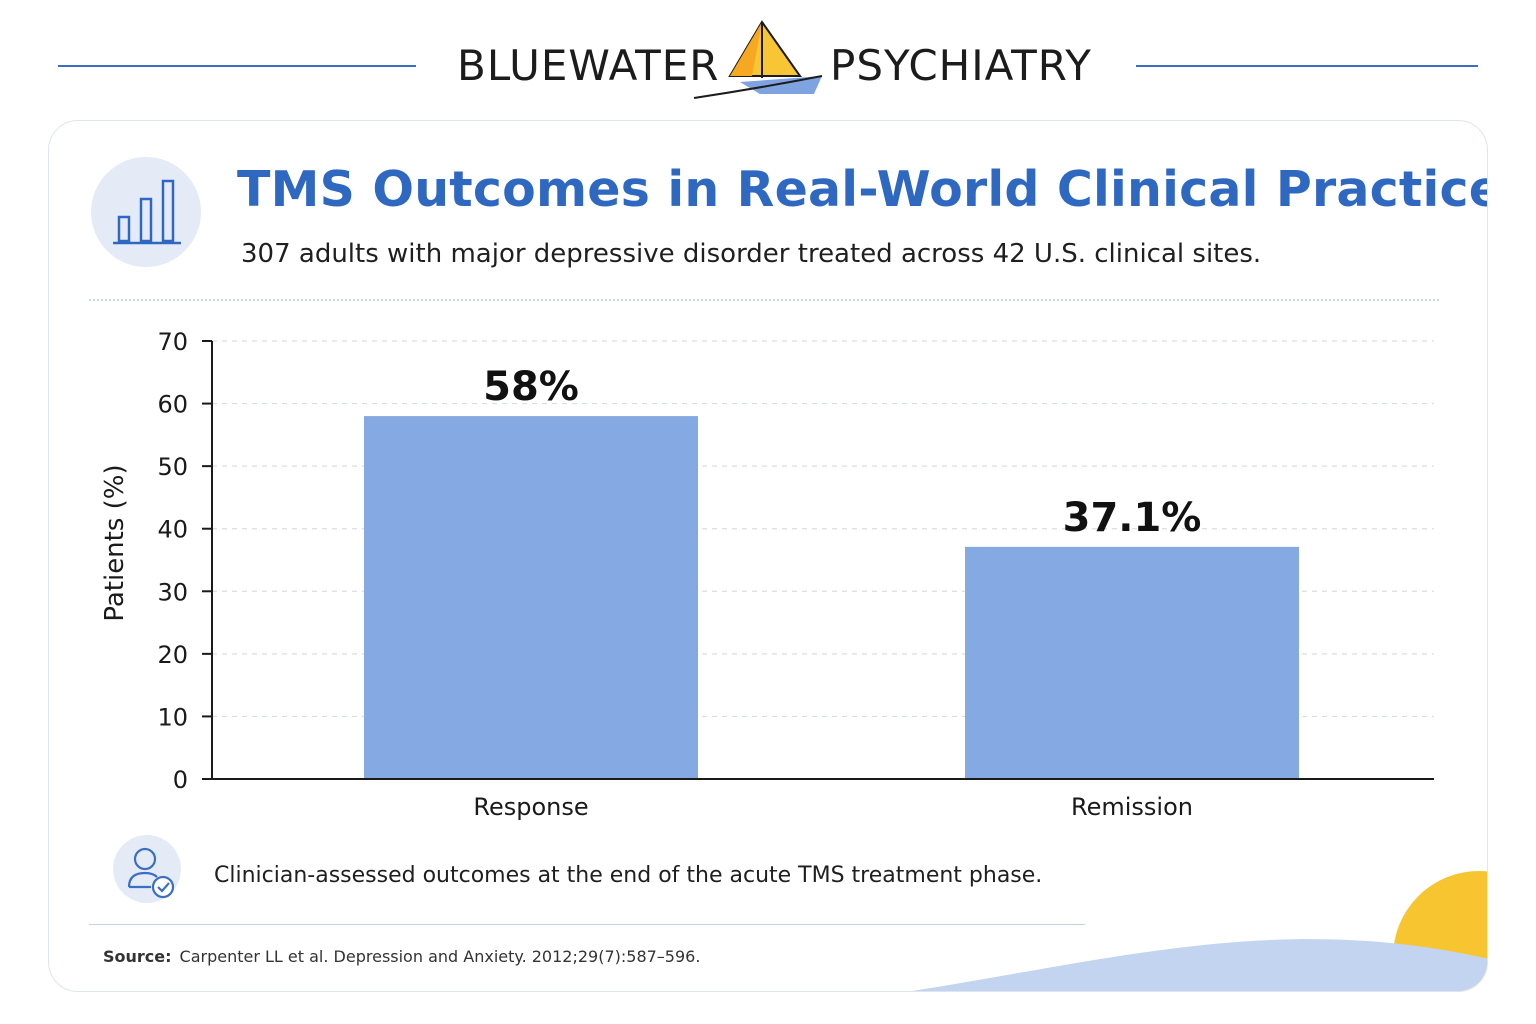 The image size is (1536, 1024). What do you see at coordinates (842, 452) in the screenshot?
I see `data-labels: 58% 37.1%` at bounding box center [842, 452].